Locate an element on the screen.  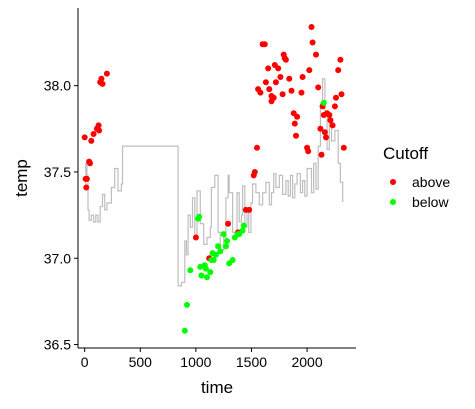
legend-label-above: above is located at coordinates (431, 182).